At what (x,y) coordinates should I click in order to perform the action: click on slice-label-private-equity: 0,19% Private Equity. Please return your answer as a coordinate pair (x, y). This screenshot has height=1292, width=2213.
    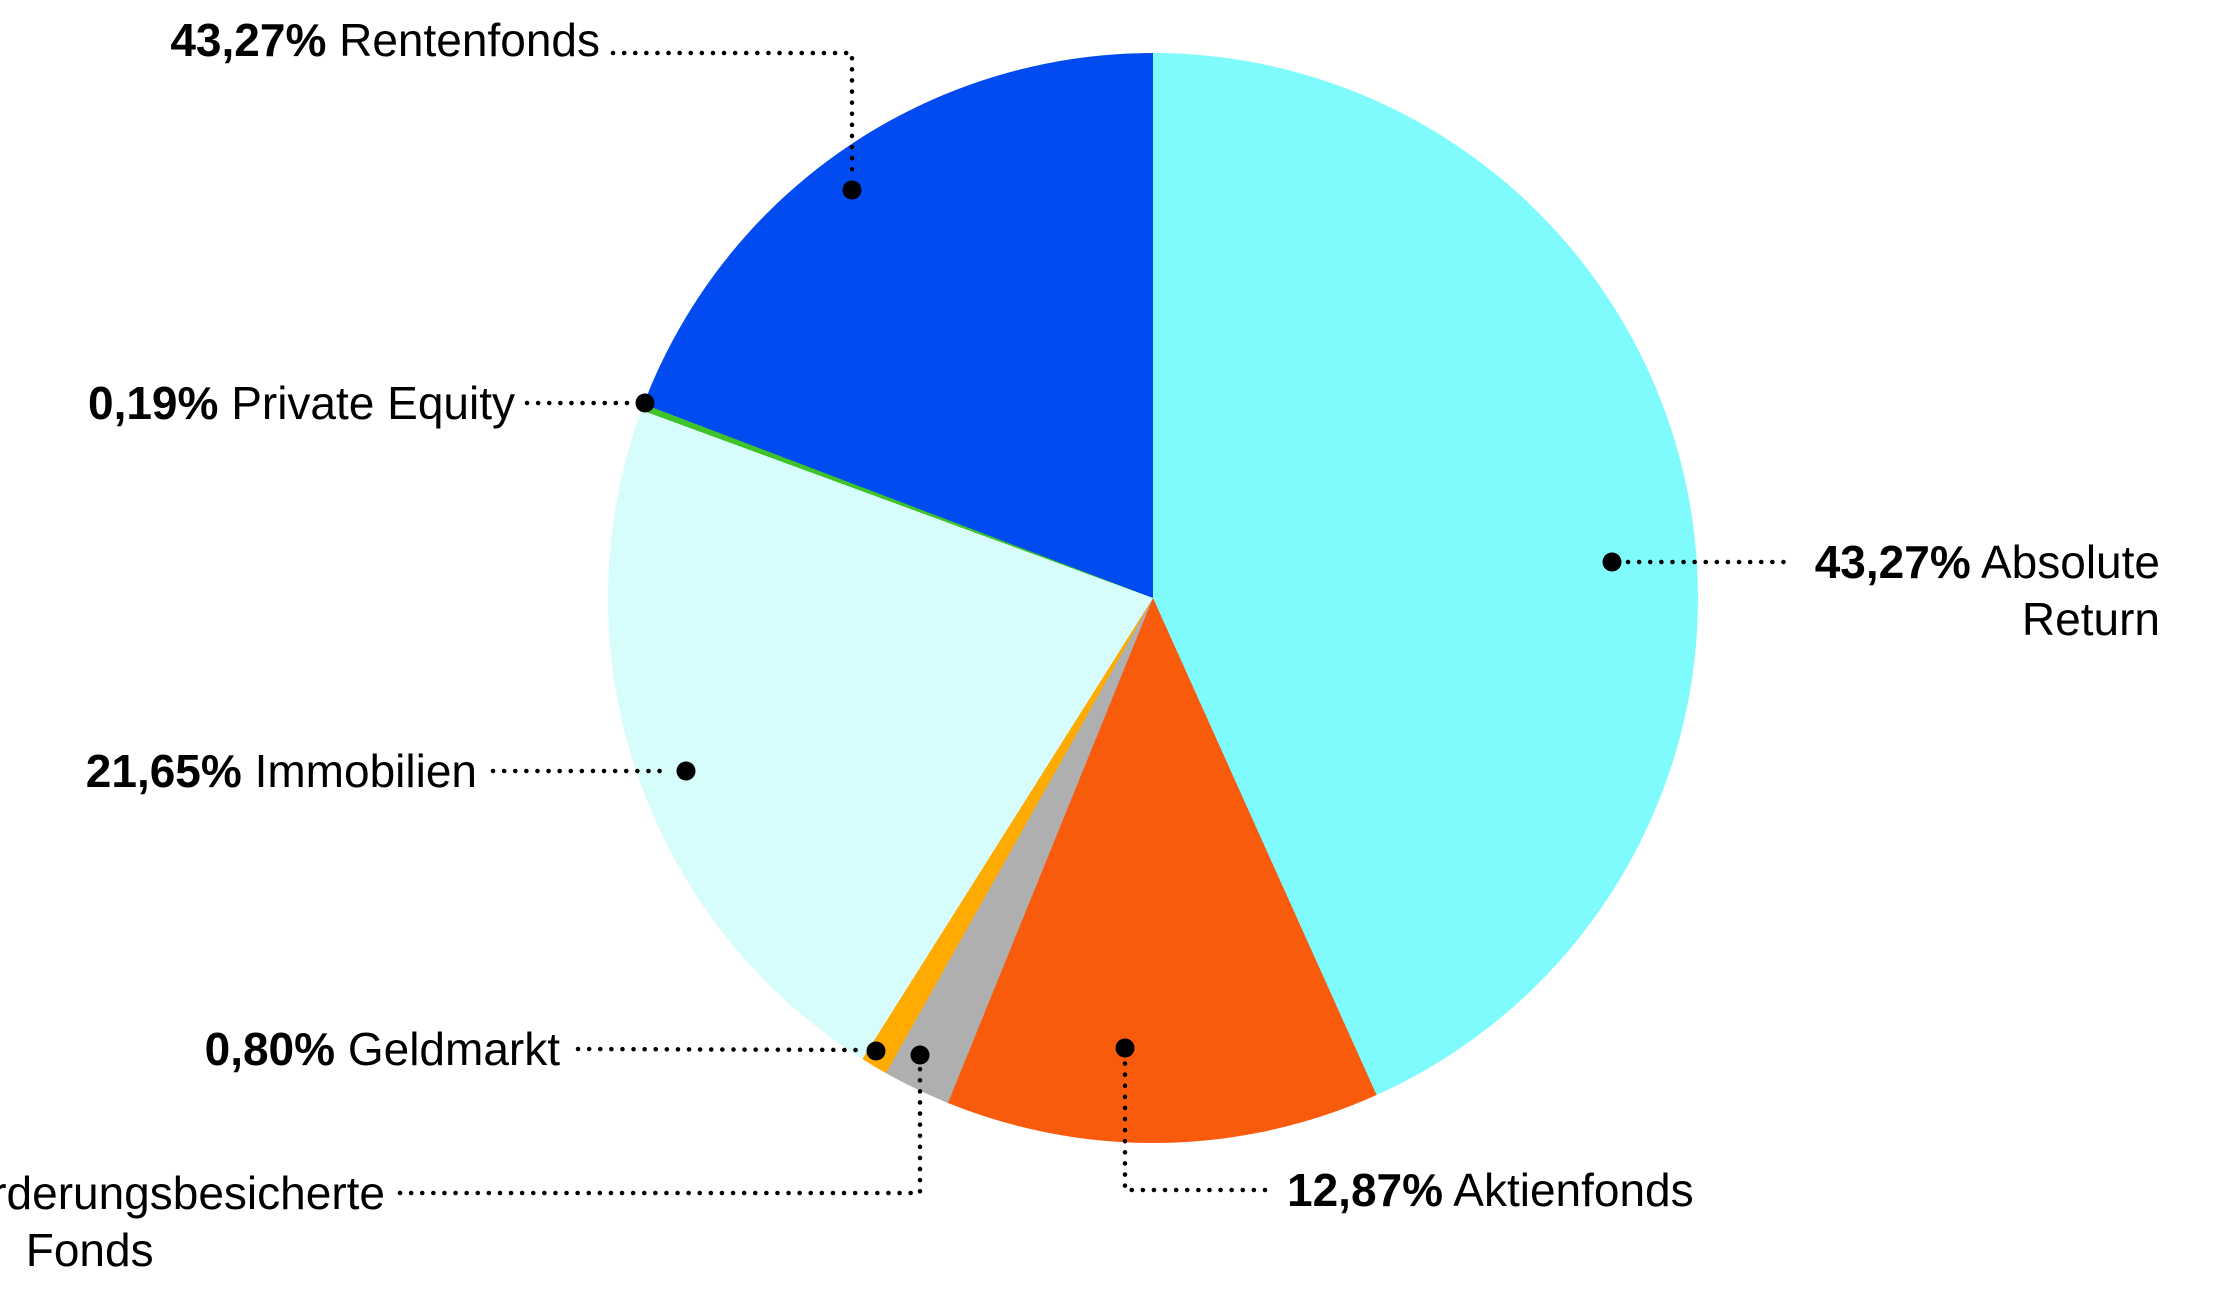
    Looking at the image, I should click on (301, 403).